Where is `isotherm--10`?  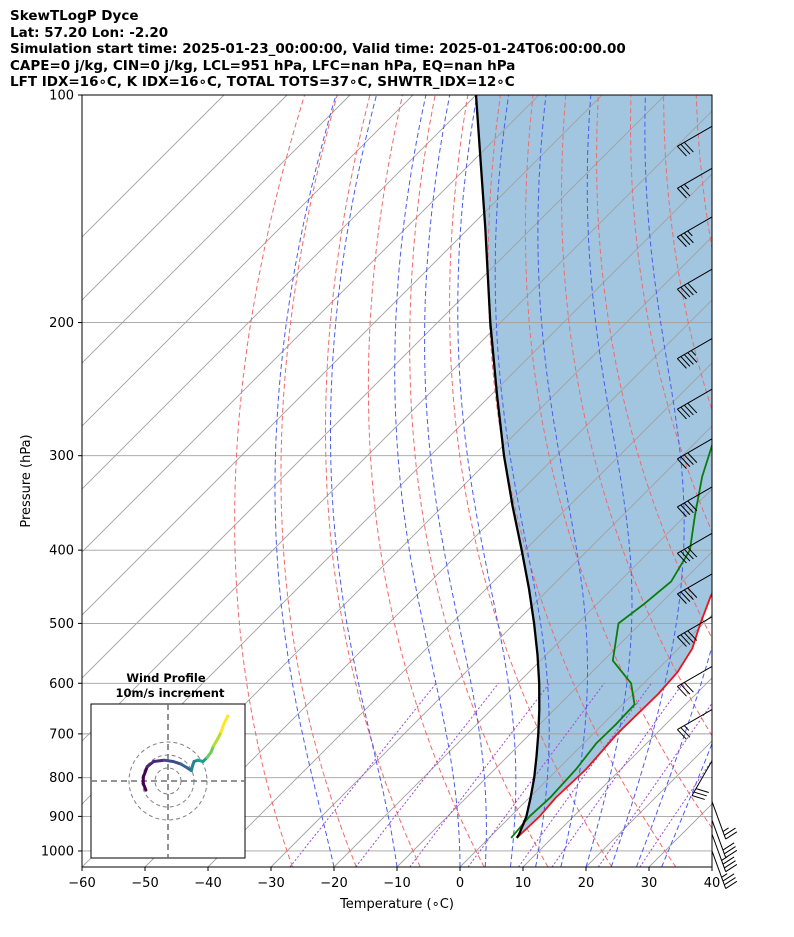
isotherm--10 is located at coordinates (554, 709).